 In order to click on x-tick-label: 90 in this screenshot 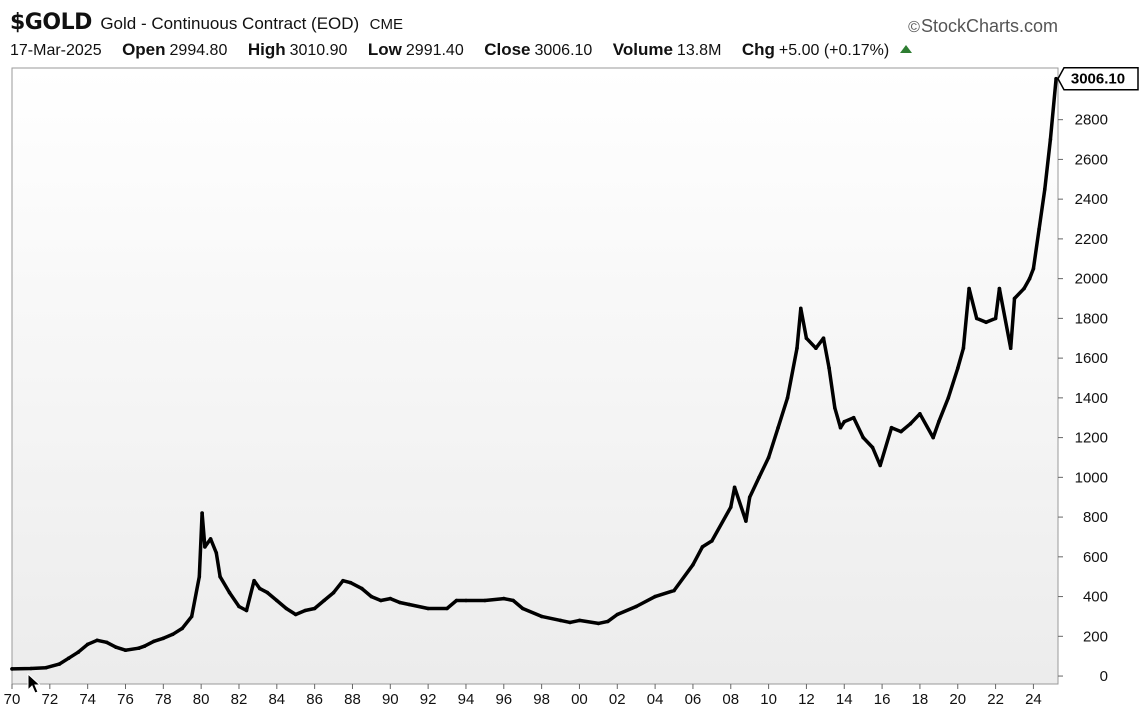, I will do `click(390, 699)`.